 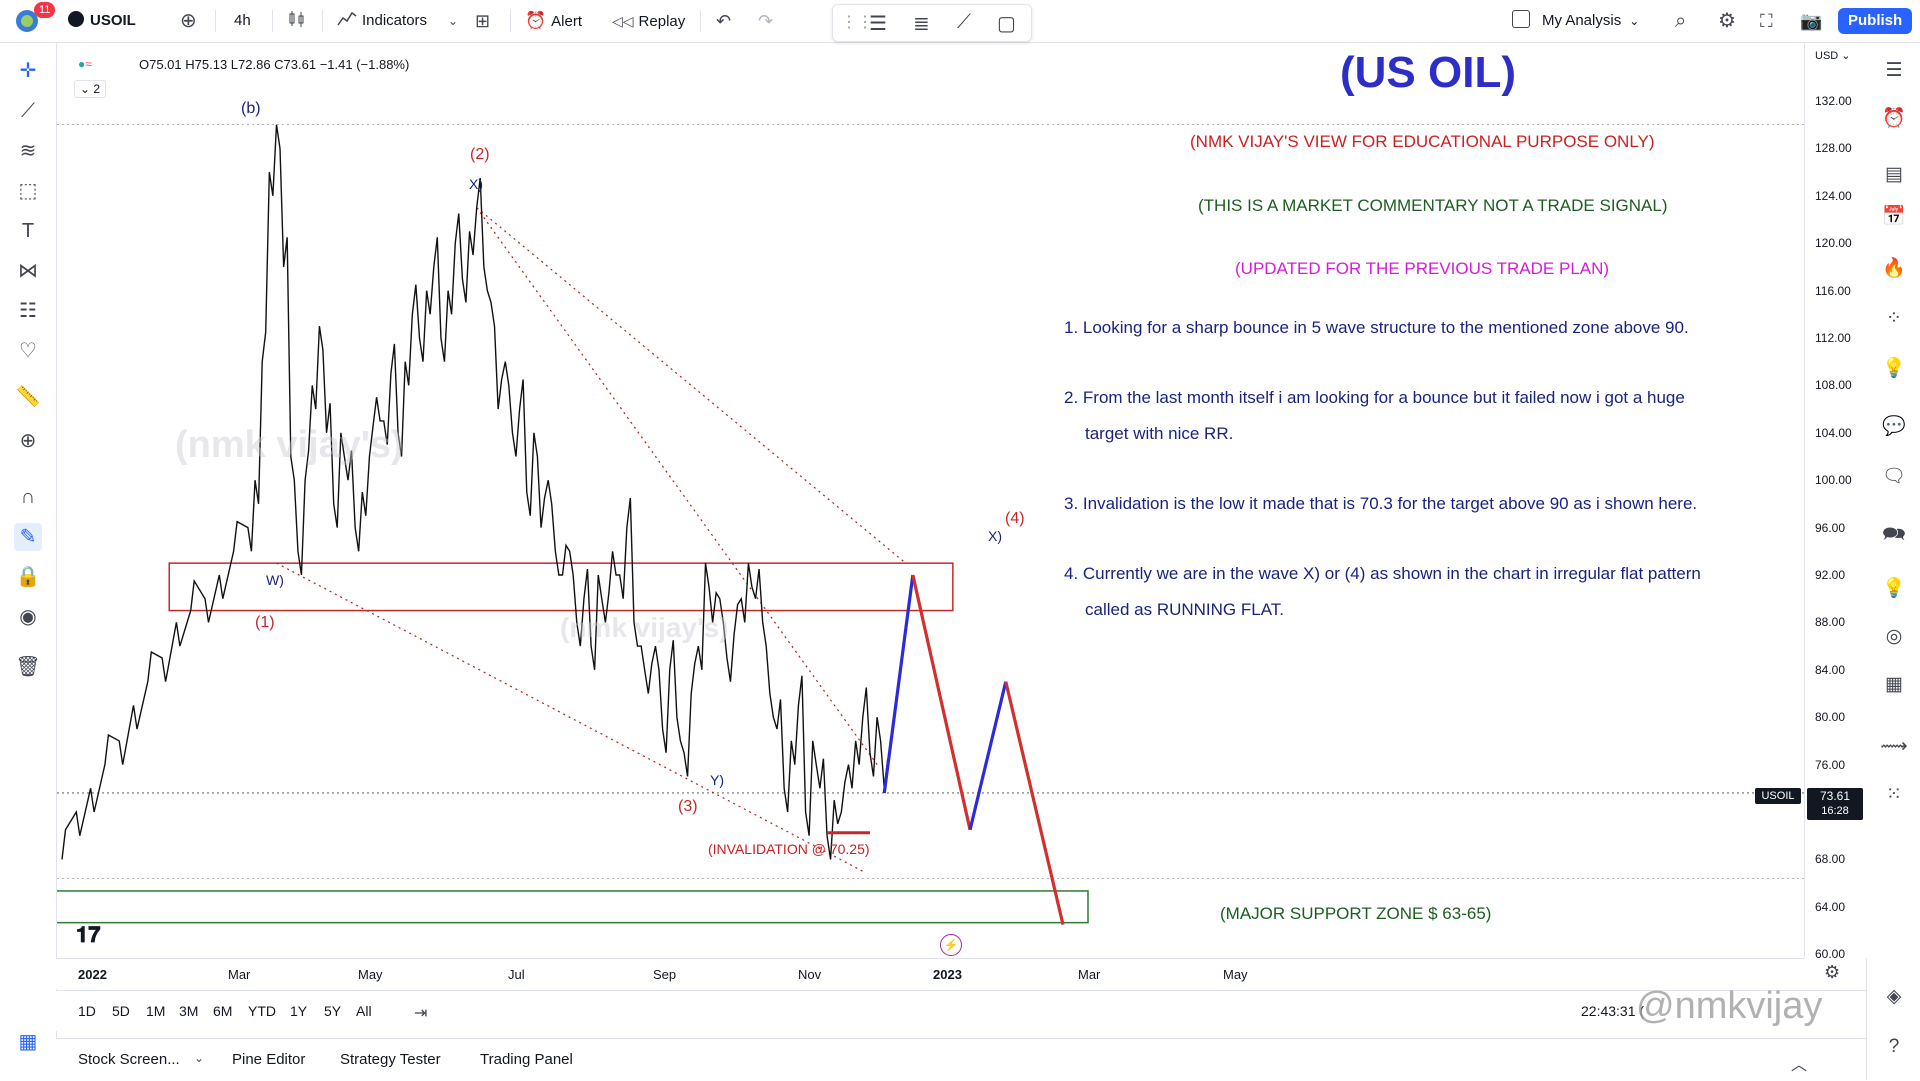 What do you see at coordinates (766, 21) in the screenshot?
I see `redo-icon: ↷` at bounding box center [766, 21].